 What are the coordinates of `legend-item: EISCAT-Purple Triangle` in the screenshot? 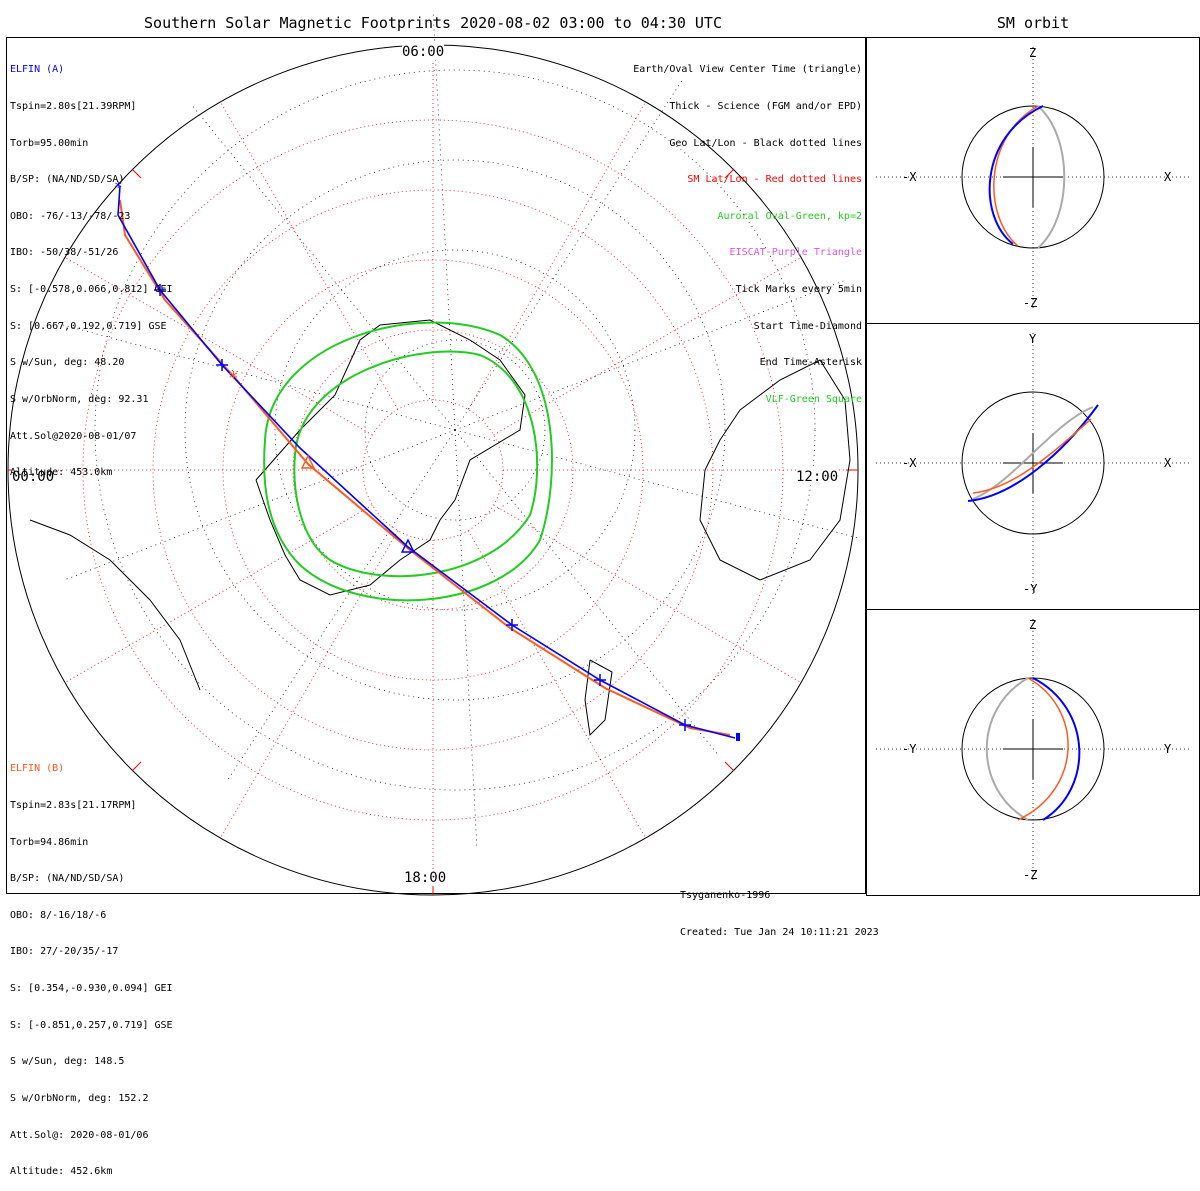 It's located at (795, 253).